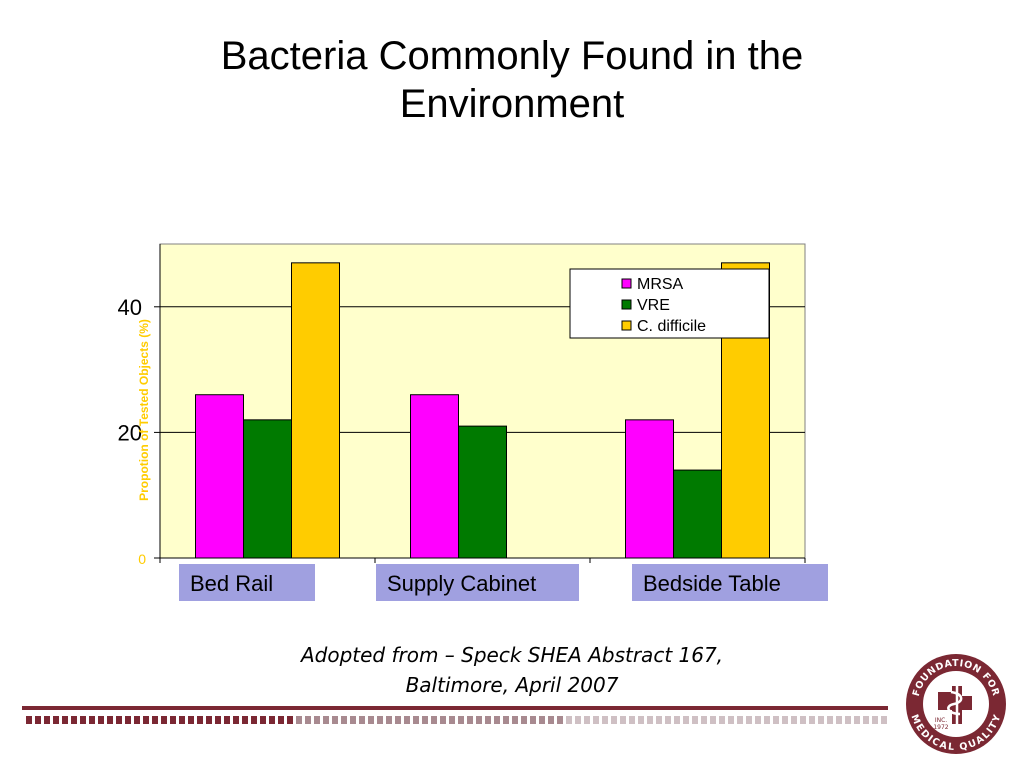 Image resolution: width=1024 pixels, height=768 pixels. I want to click on bar-mrsa-supply-cabinet, so click(434, 476).